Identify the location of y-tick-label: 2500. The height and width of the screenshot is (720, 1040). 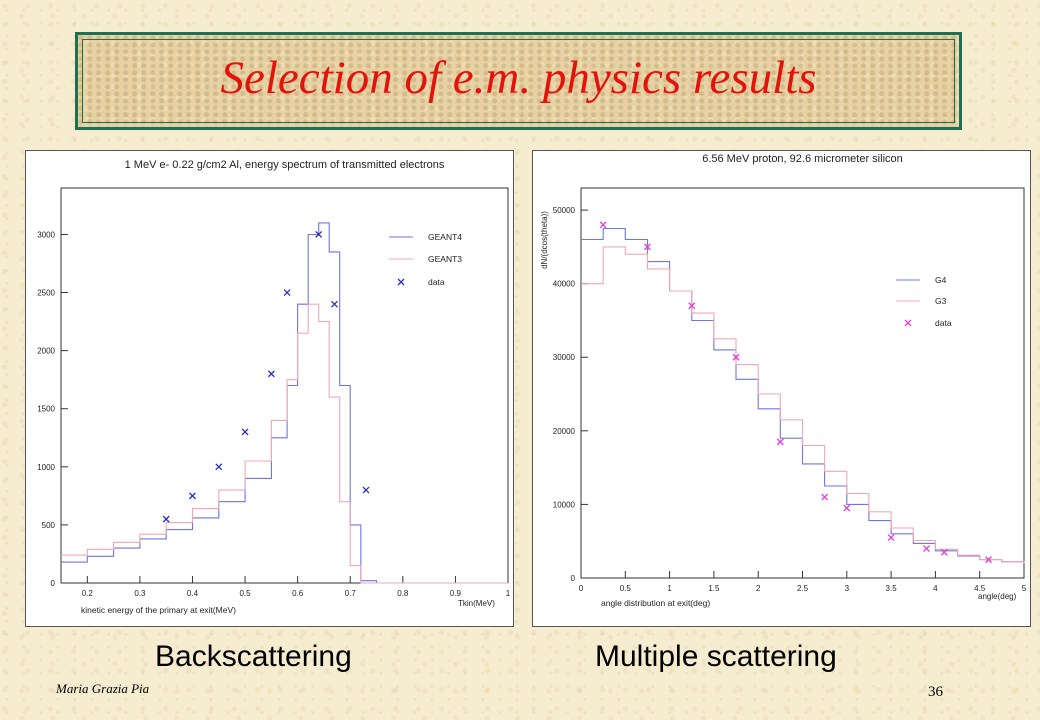
(46, 293).